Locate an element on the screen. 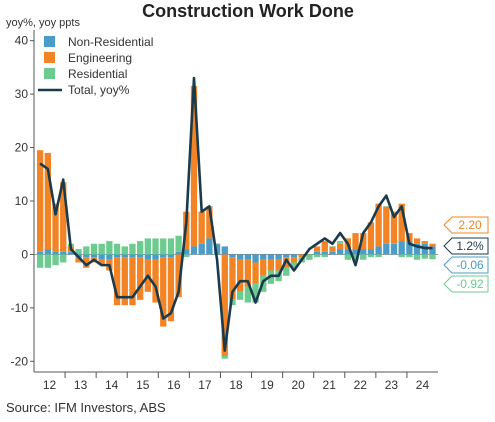 This screenshot has height=422, width=495. y-tick-label: 0 is located at coordinates (24, 254).